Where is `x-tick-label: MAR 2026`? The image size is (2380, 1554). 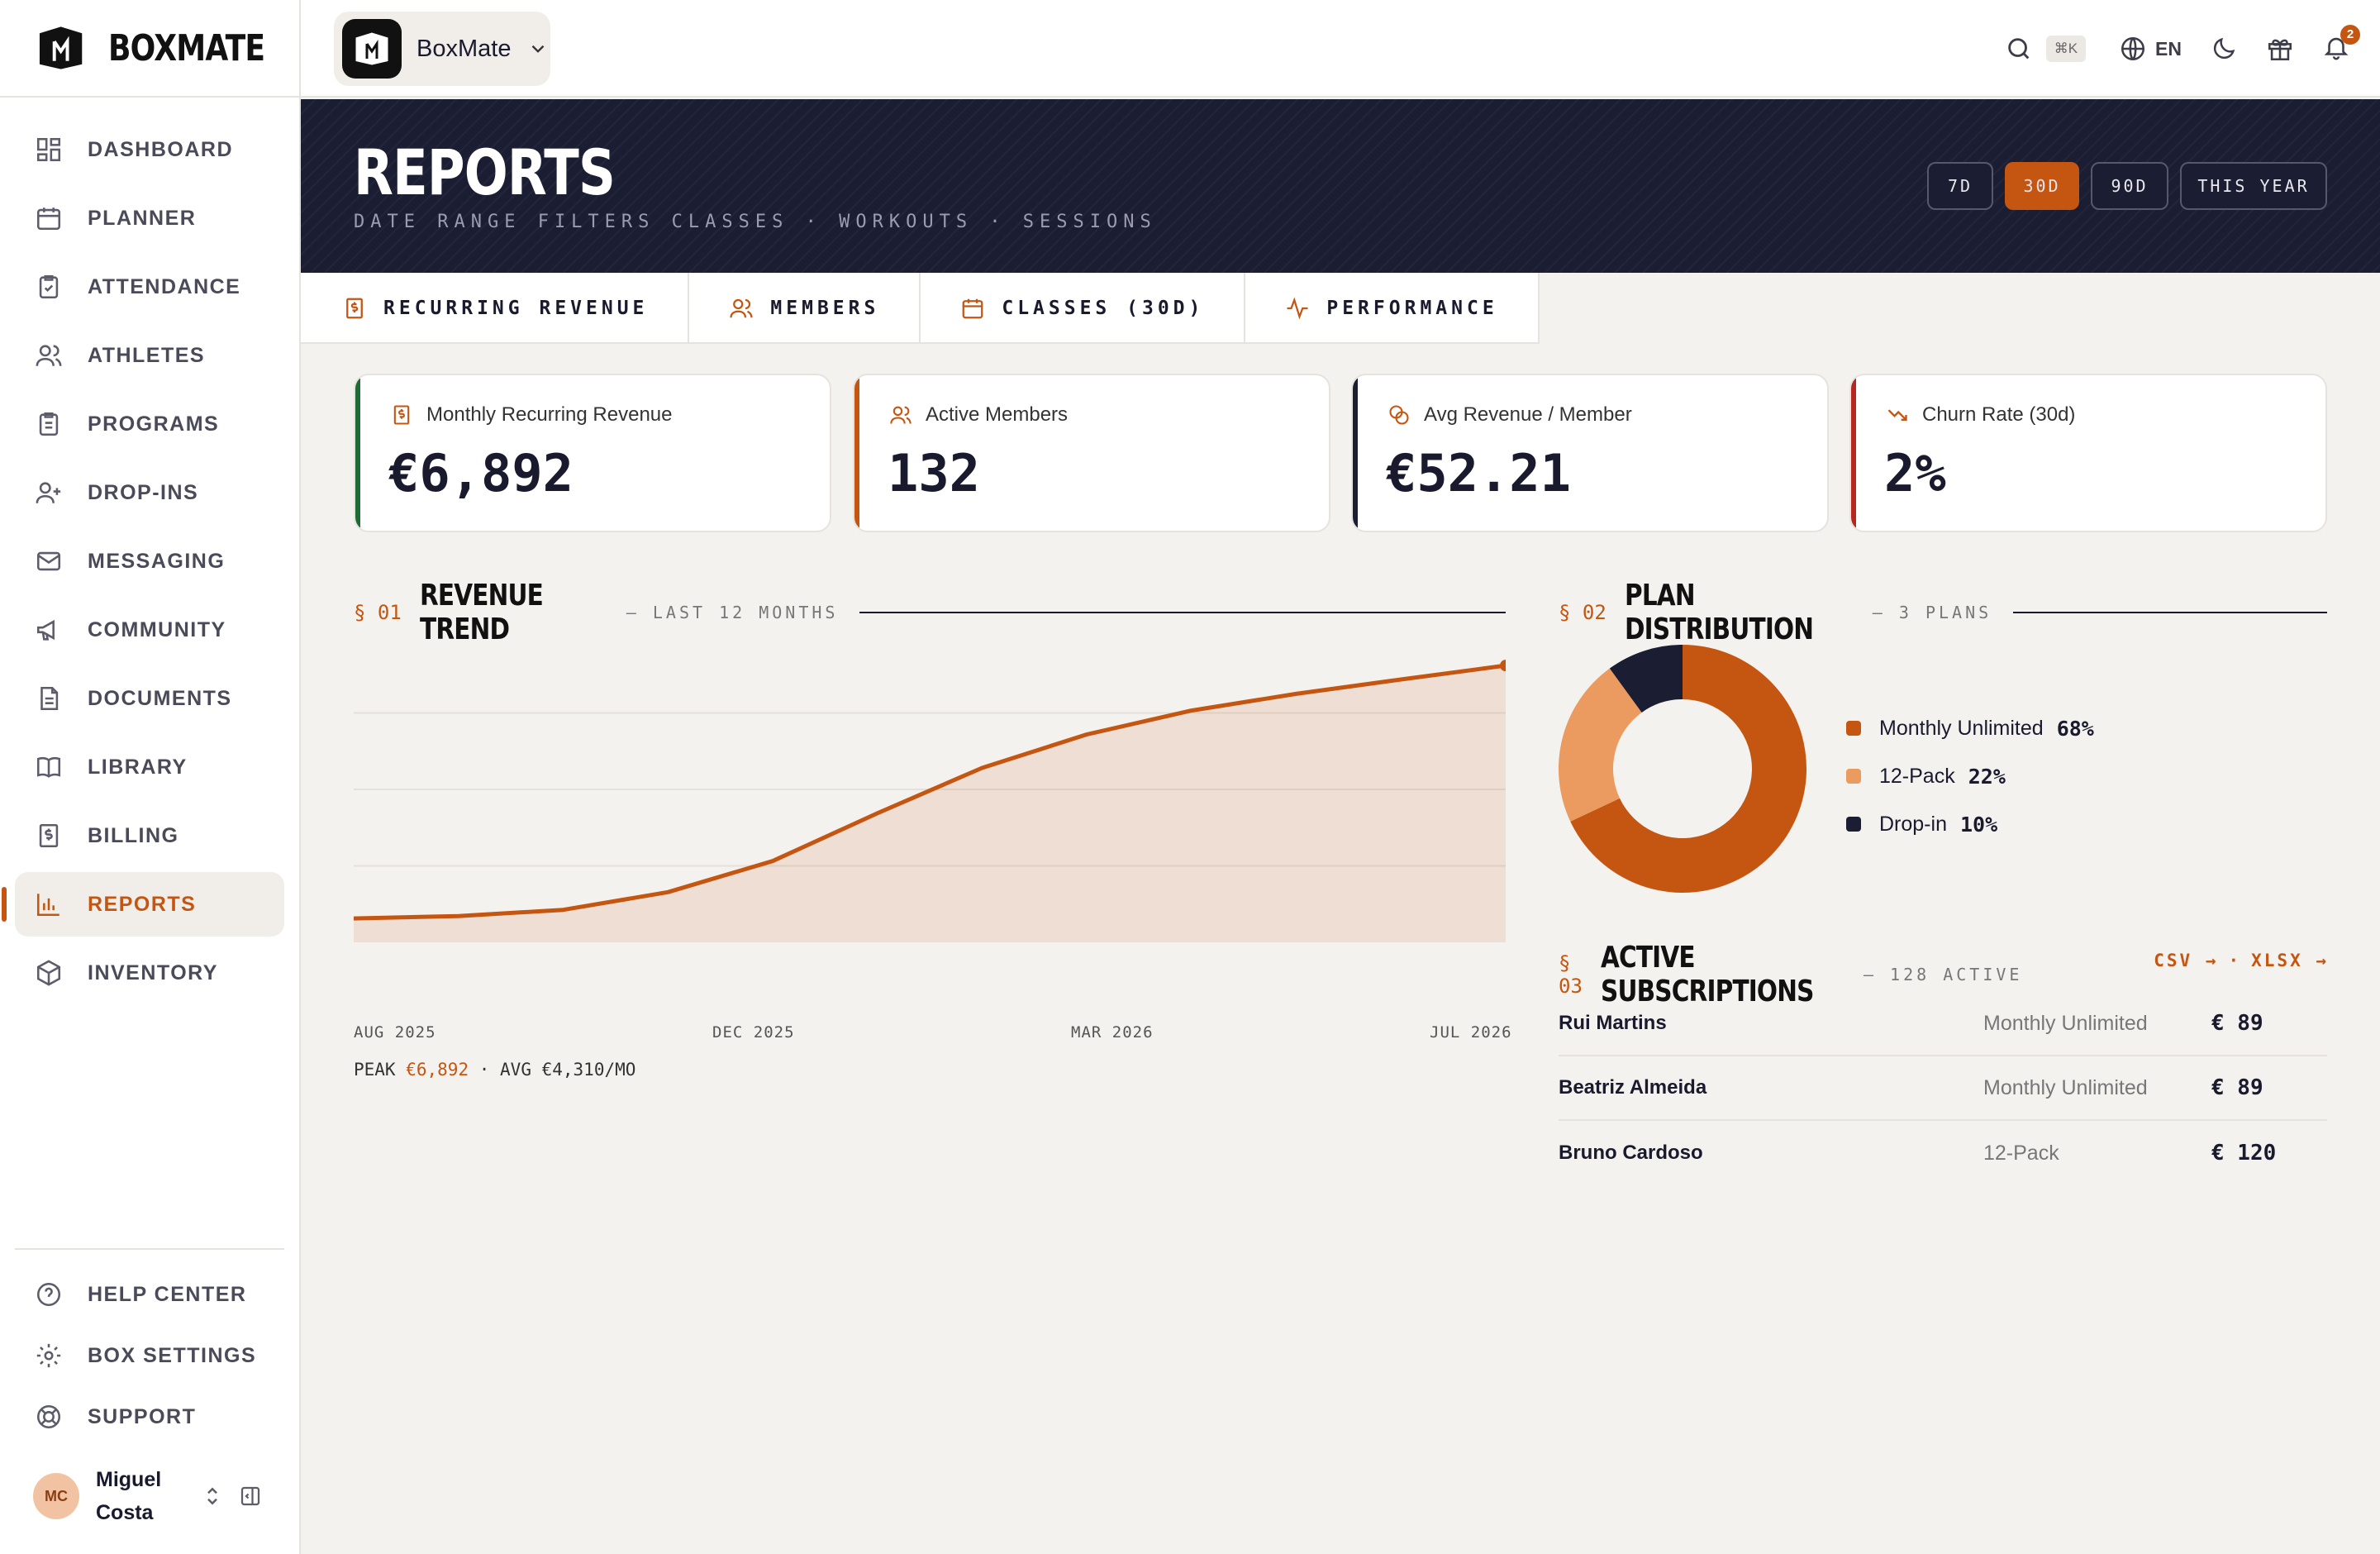
x-tick-label: MAR 2026 is located at coordinates (1112, 1032).